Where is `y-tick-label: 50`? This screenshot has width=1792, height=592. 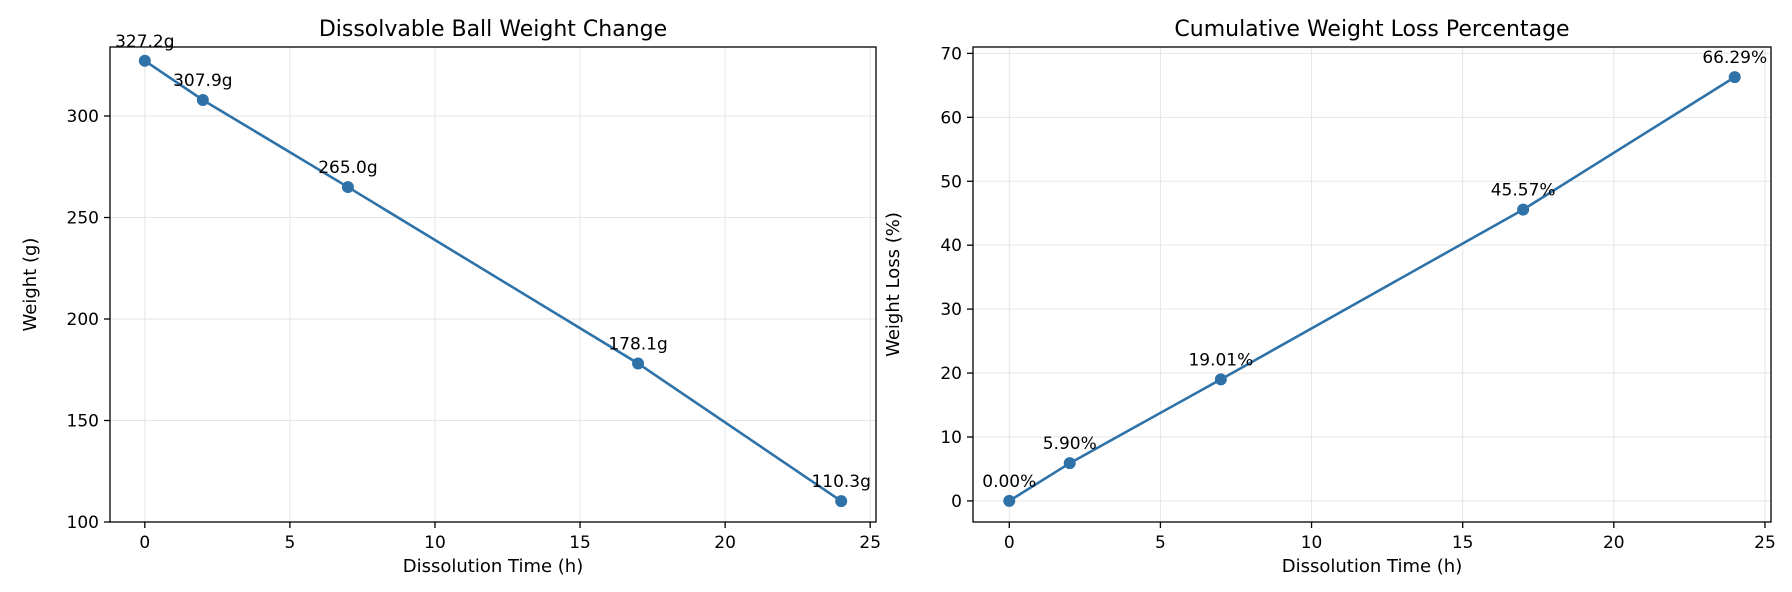 y-tick-label: 50 is located at coordinates (951, 182).